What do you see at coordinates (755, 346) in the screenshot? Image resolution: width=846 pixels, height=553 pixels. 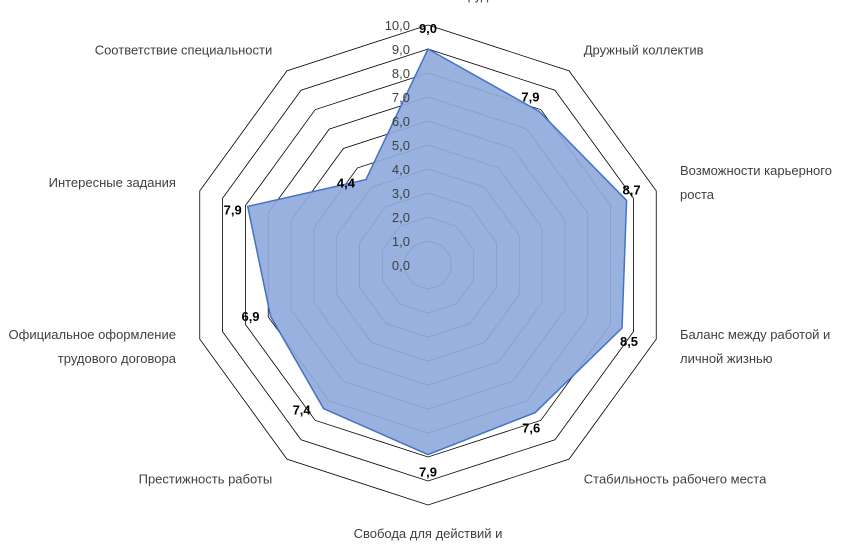 I see `category-label-3: Баланс между работой и личной жизнью` at bounding box center [755, 346].